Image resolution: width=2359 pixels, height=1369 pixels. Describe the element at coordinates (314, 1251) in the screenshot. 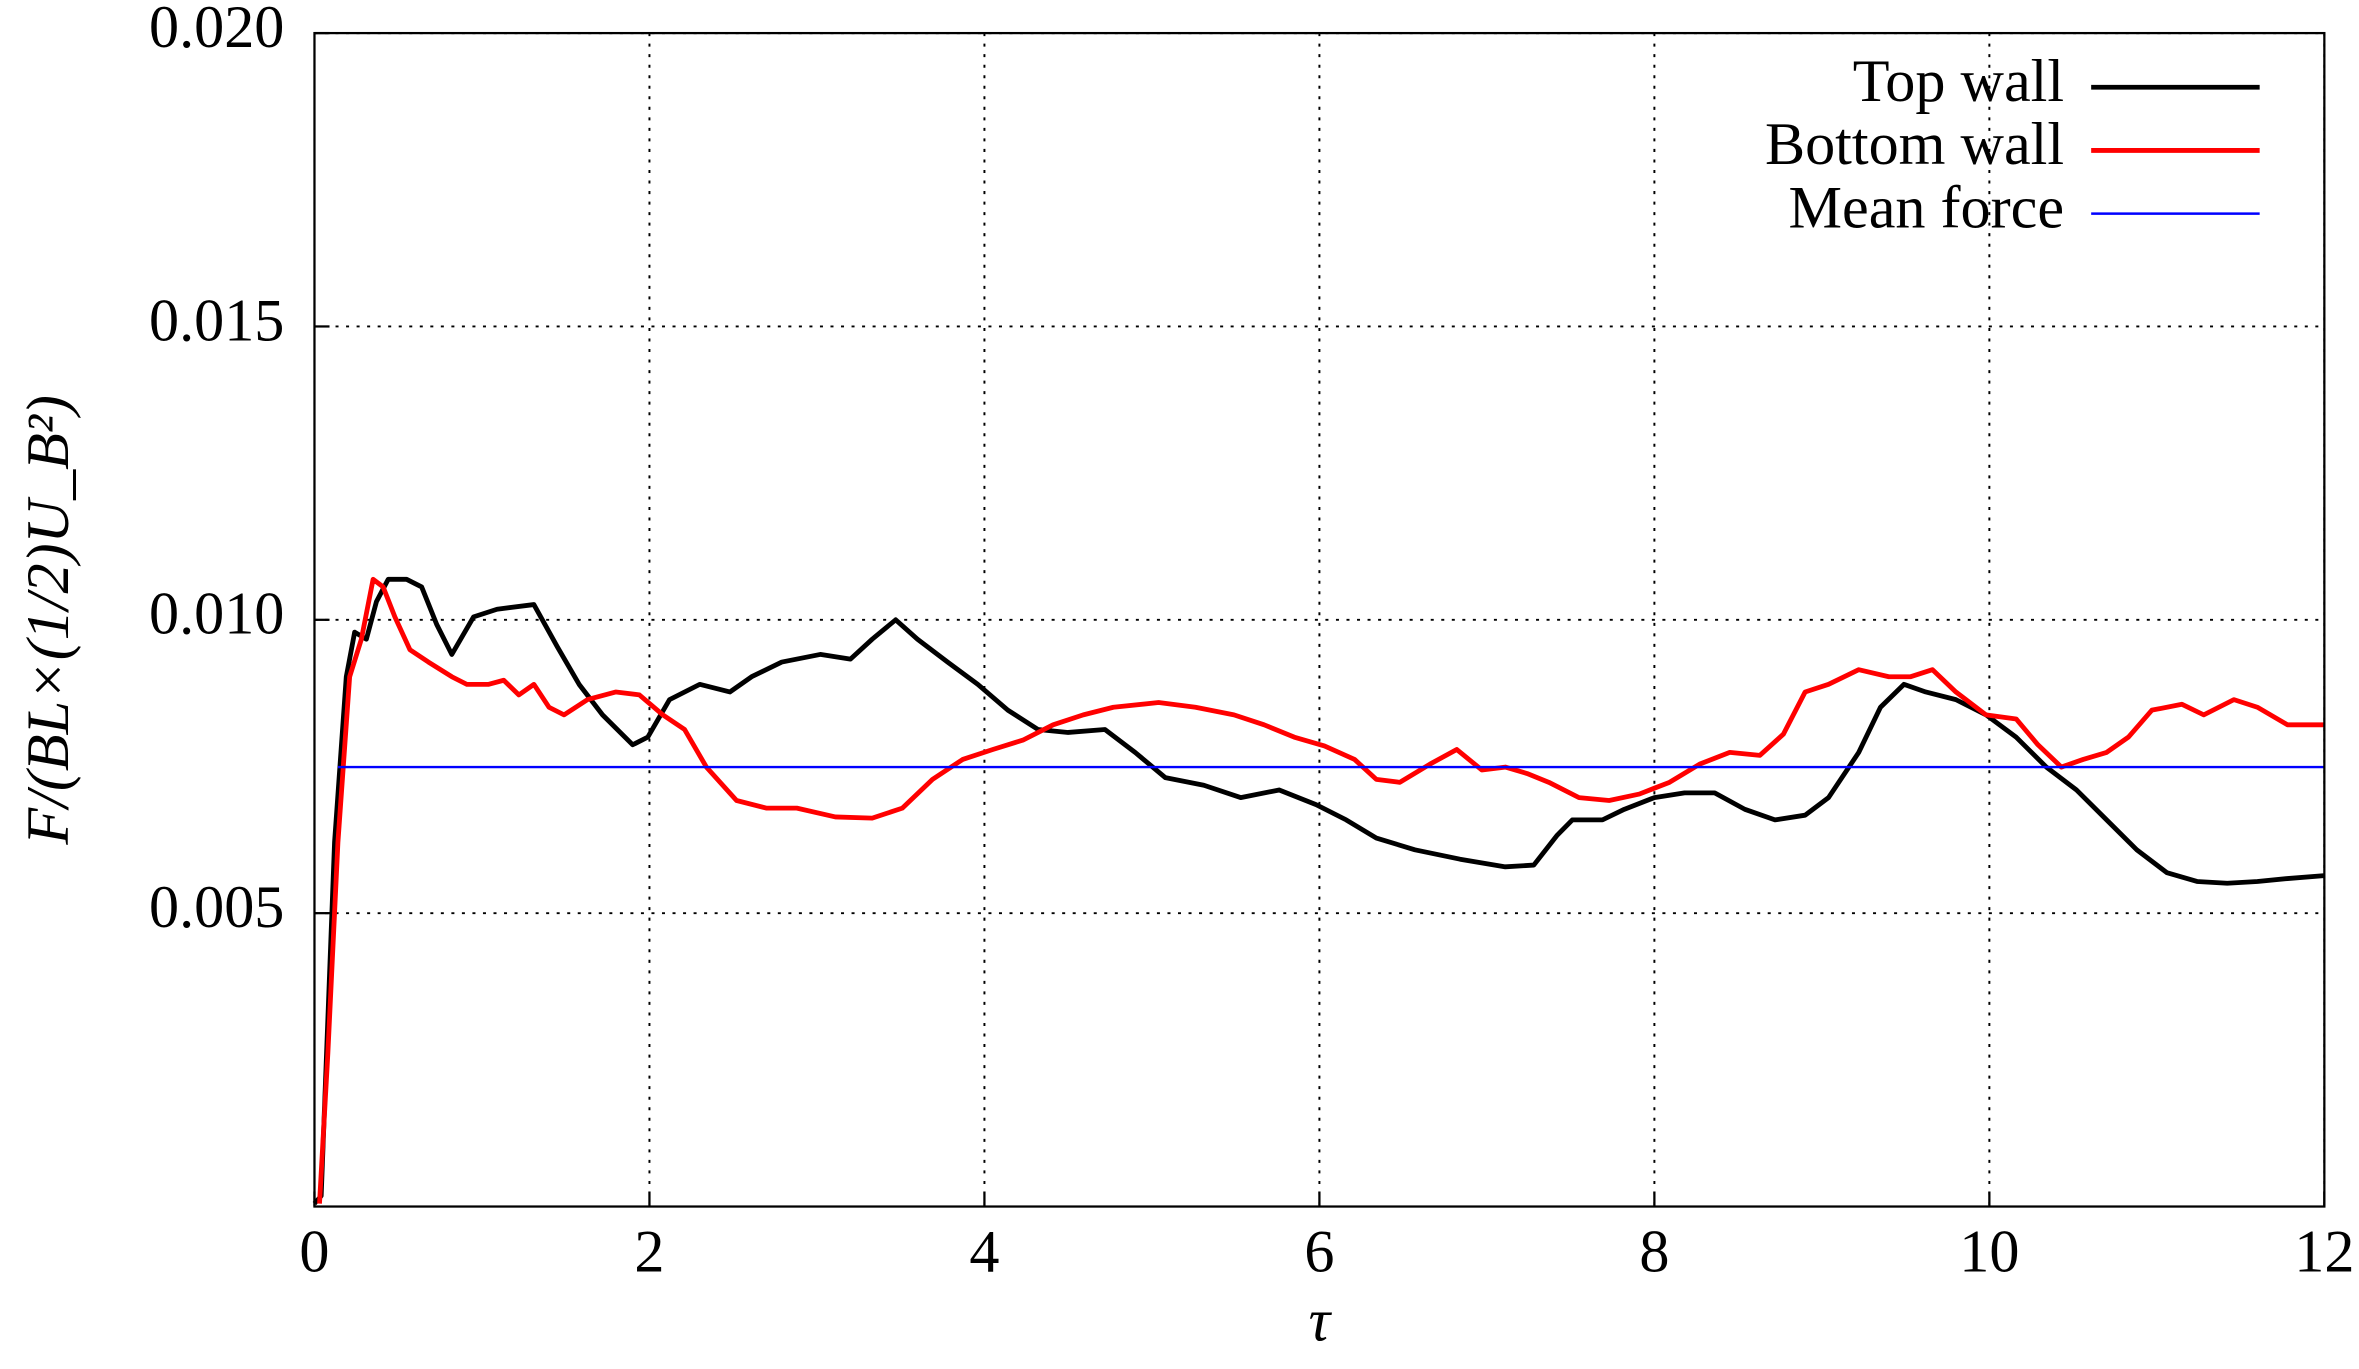

I see `x-tick-label: 0` at that location.